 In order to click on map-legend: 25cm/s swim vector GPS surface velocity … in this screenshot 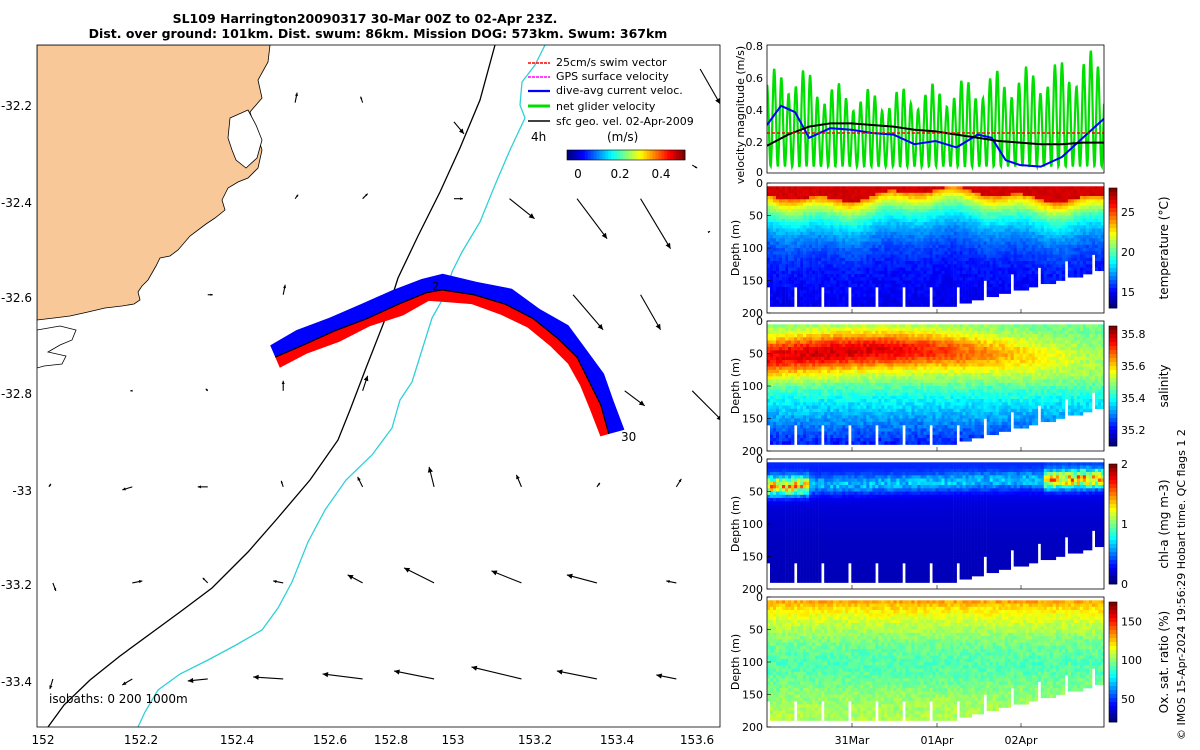, I will do `click(611, 92)`.